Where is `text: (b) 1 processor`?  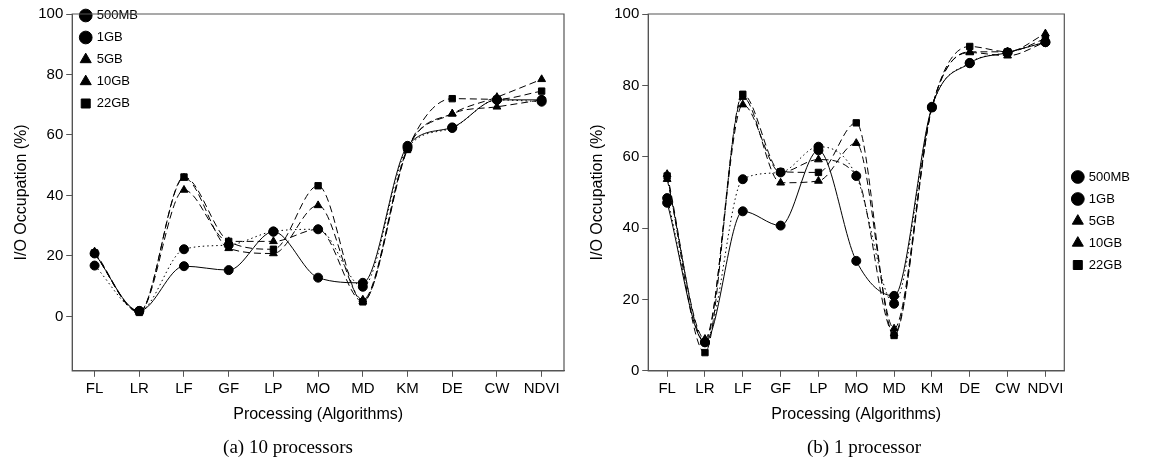
text: (b) 1 processor is located at coordinates (864, 447).